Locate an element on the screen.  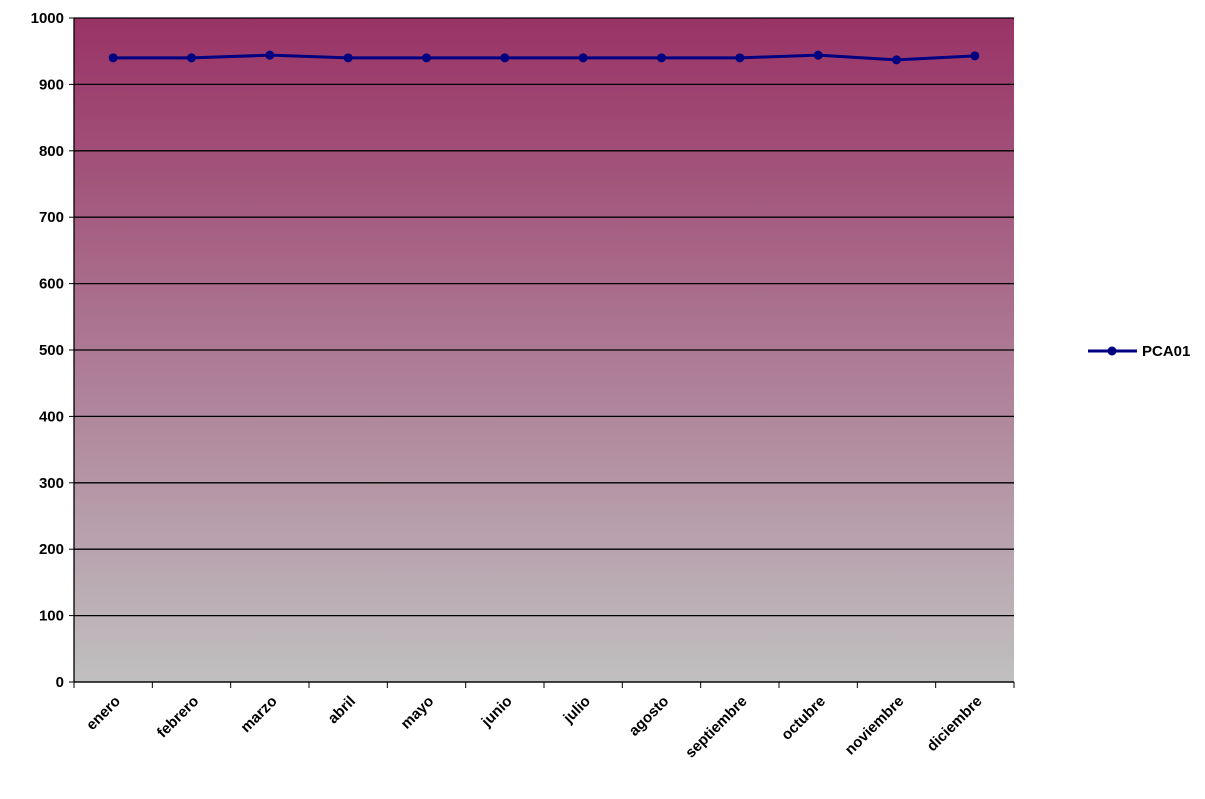
y-tick-label: 700 is located at coordinates (51, 217).